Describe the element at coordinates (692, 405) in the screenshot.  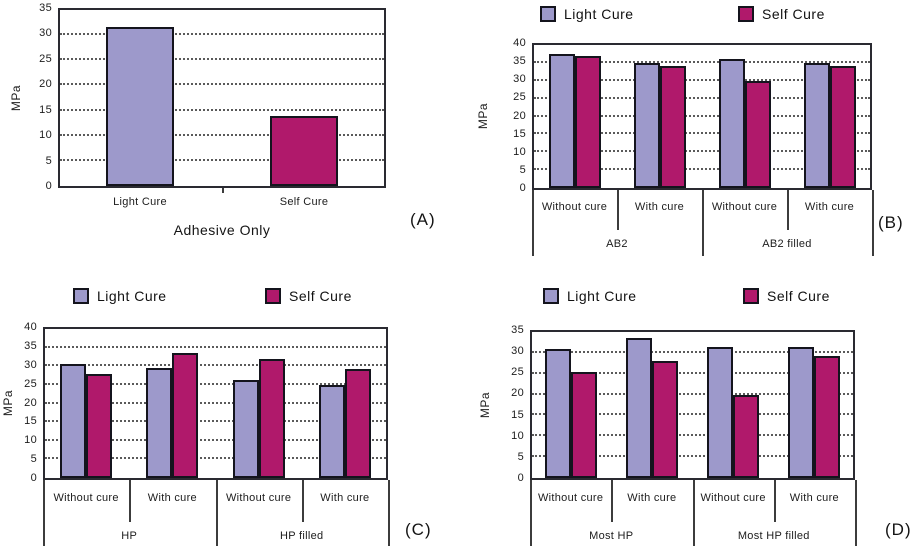
I see `plot-area-d` at that location.